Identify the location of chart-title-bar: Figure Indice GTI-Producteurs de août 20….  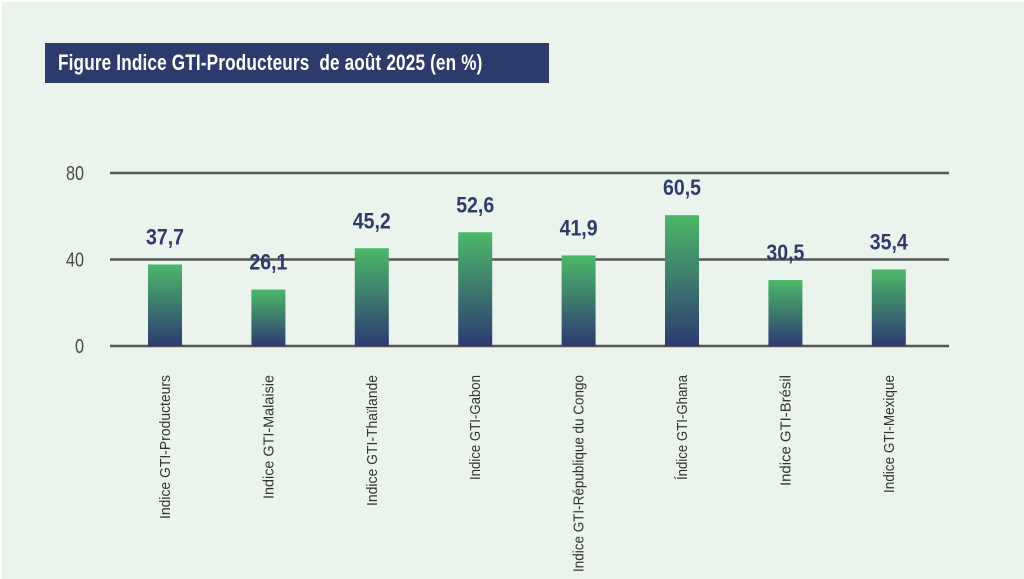
(297, 63).